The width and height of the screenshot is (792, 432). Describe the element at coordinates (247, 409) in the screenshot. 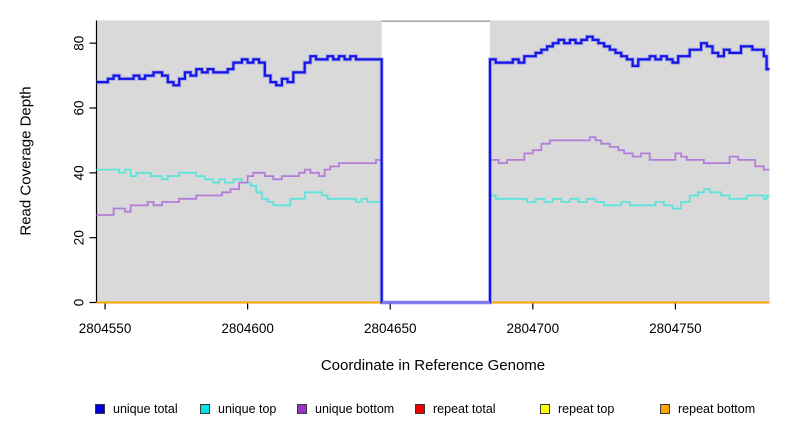

I see `legend-label: unique top` at that location.